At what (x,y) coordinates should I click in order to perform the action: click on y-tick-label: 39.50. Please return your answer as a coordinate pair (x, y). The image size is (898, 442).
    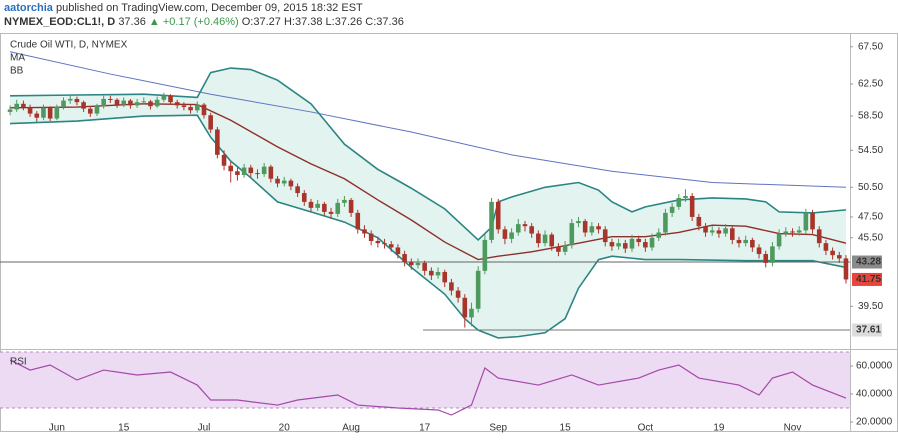
    Looking at the image, I should click on (870, 306).